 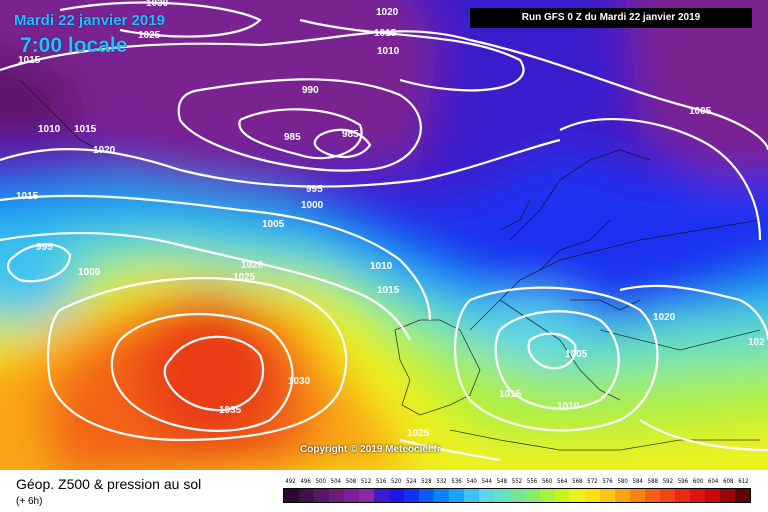 I want to click on scale-label: 492, so click(x=290, y=481).